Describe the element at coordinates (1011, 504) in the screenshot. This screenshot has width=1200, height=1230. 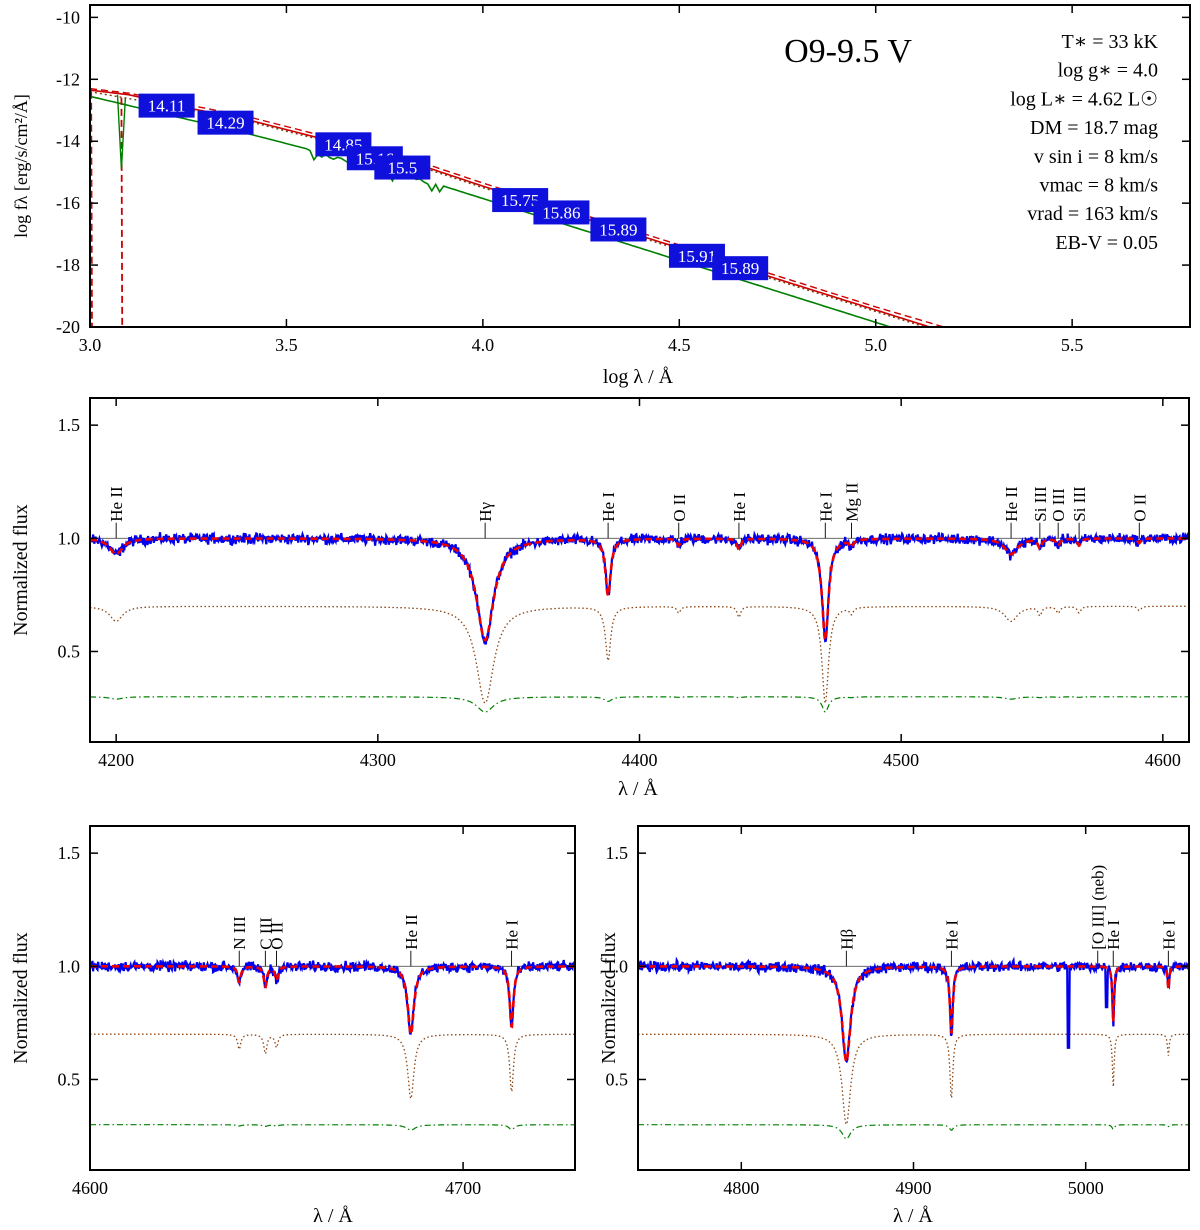
I see `spec1-line-label: He II` at that location.